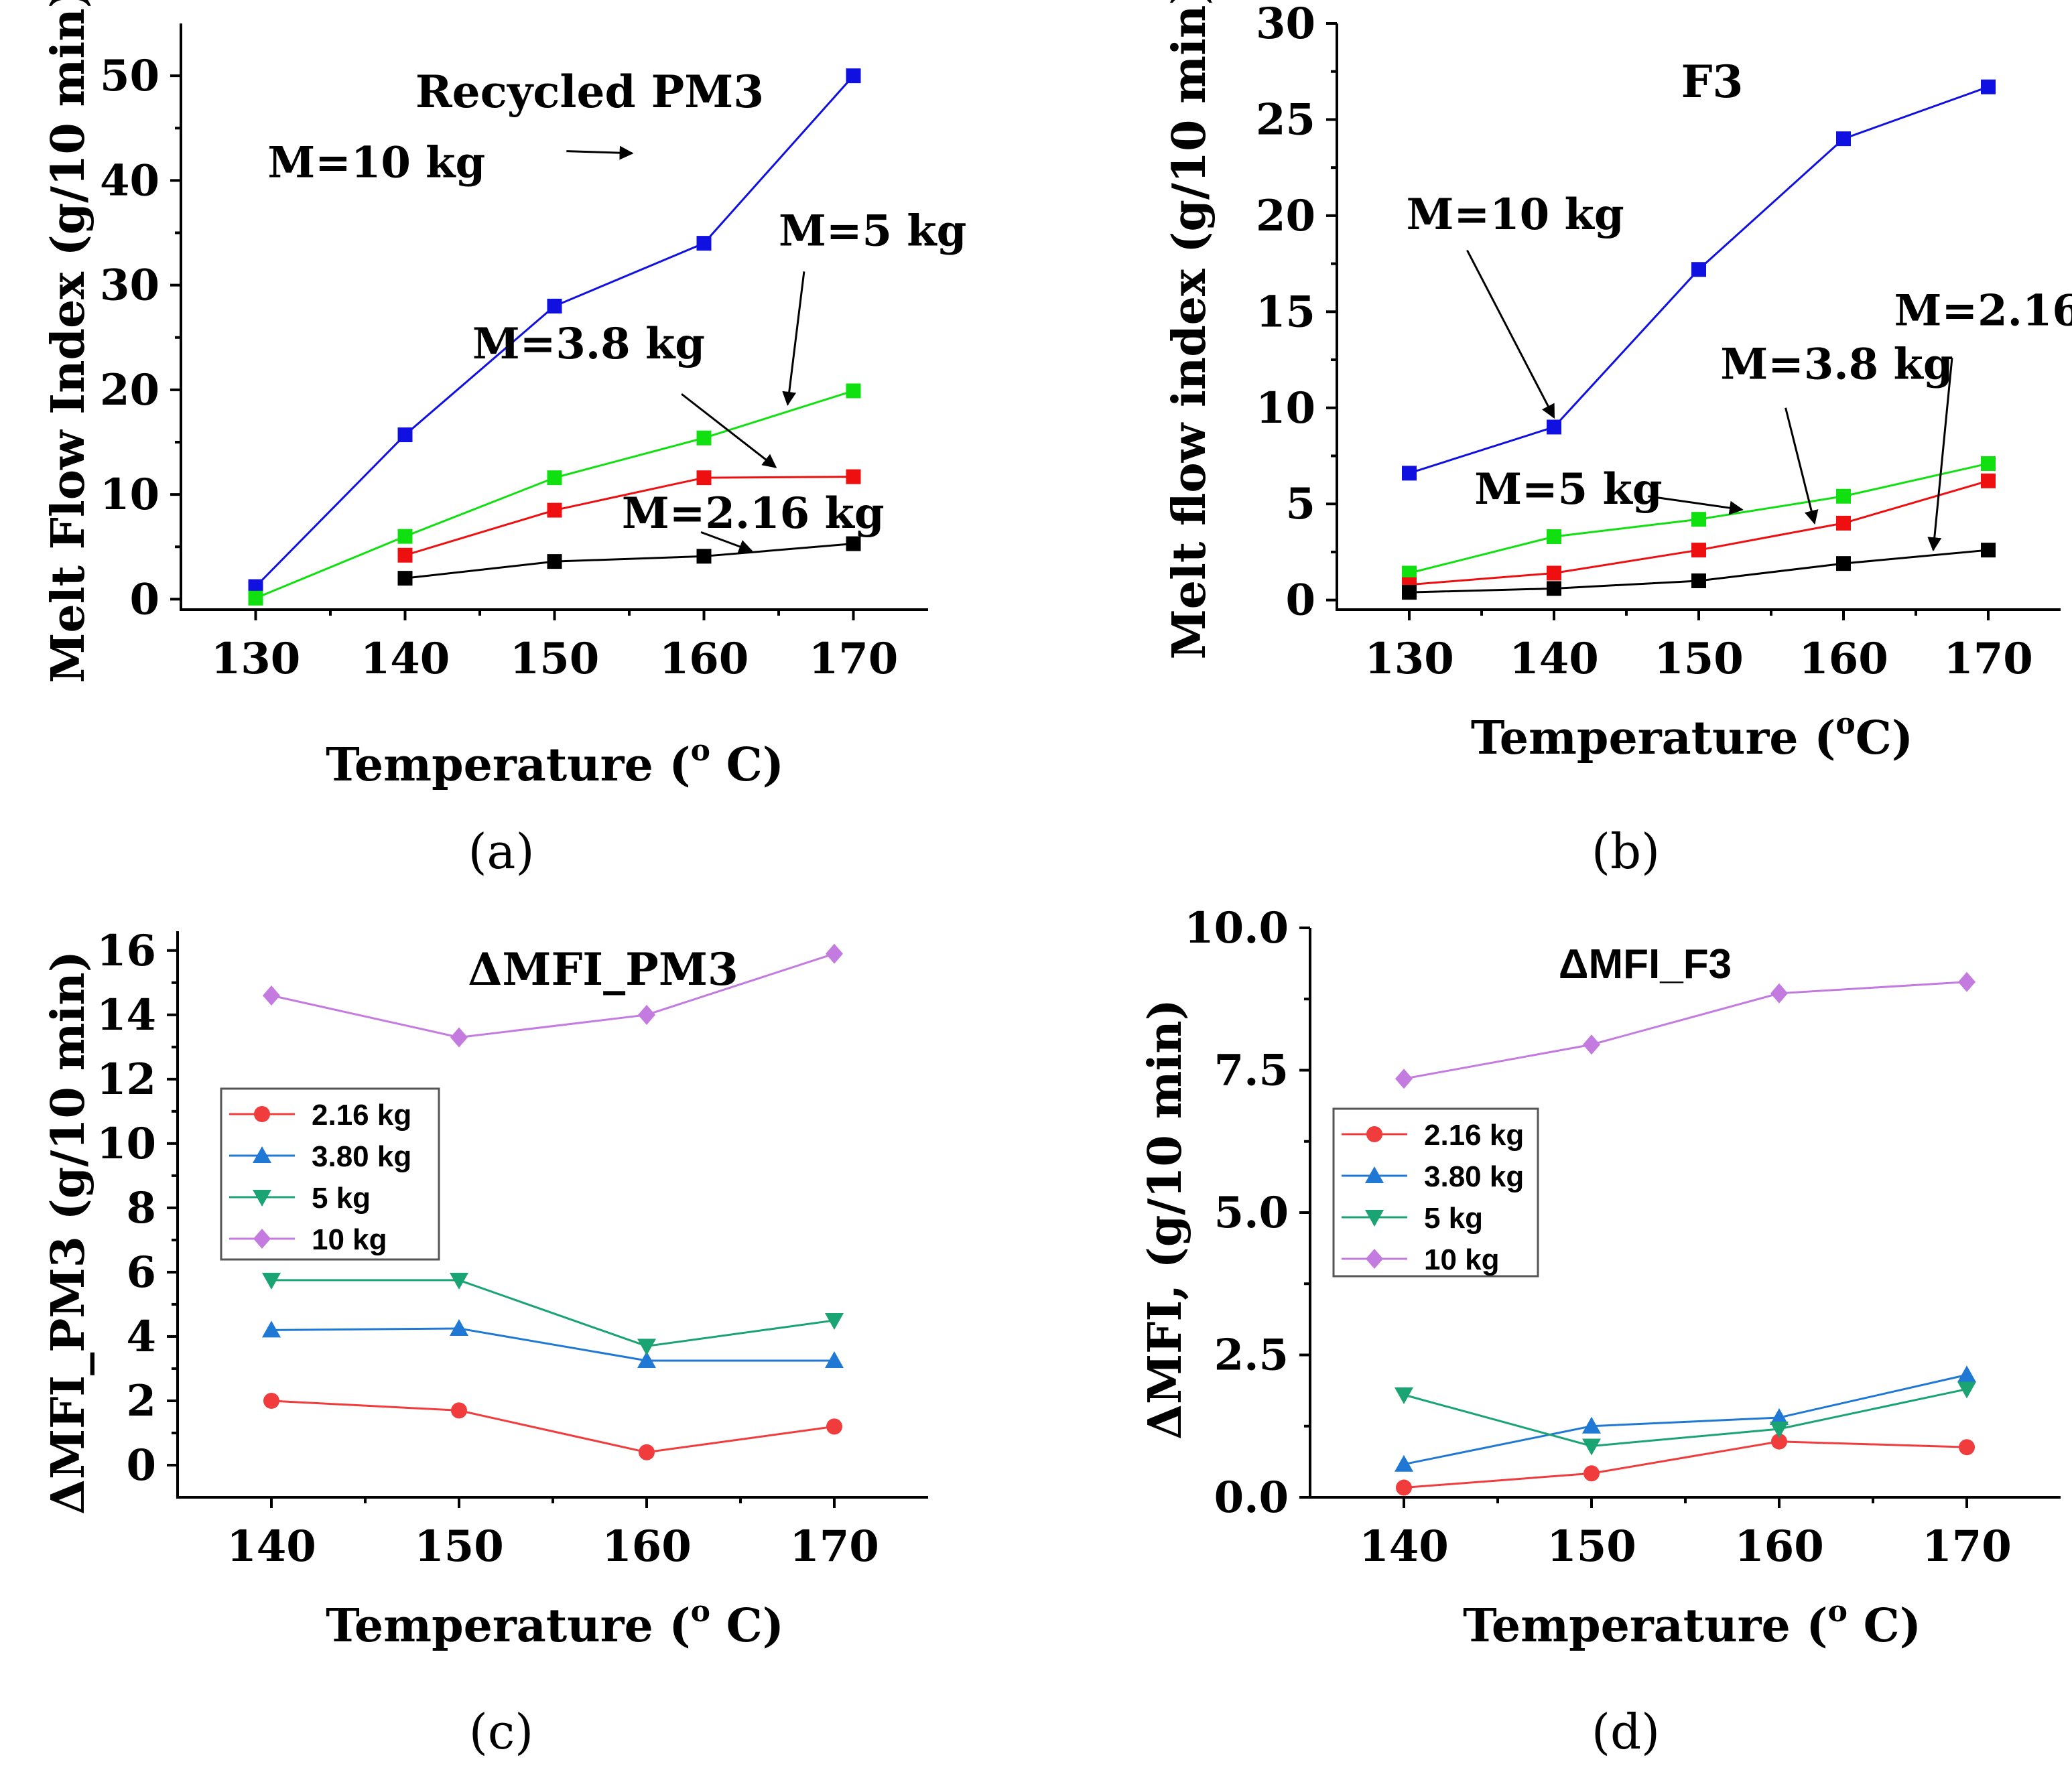  I want to click on y-tick-label-c: 2, so click(141, 1401).